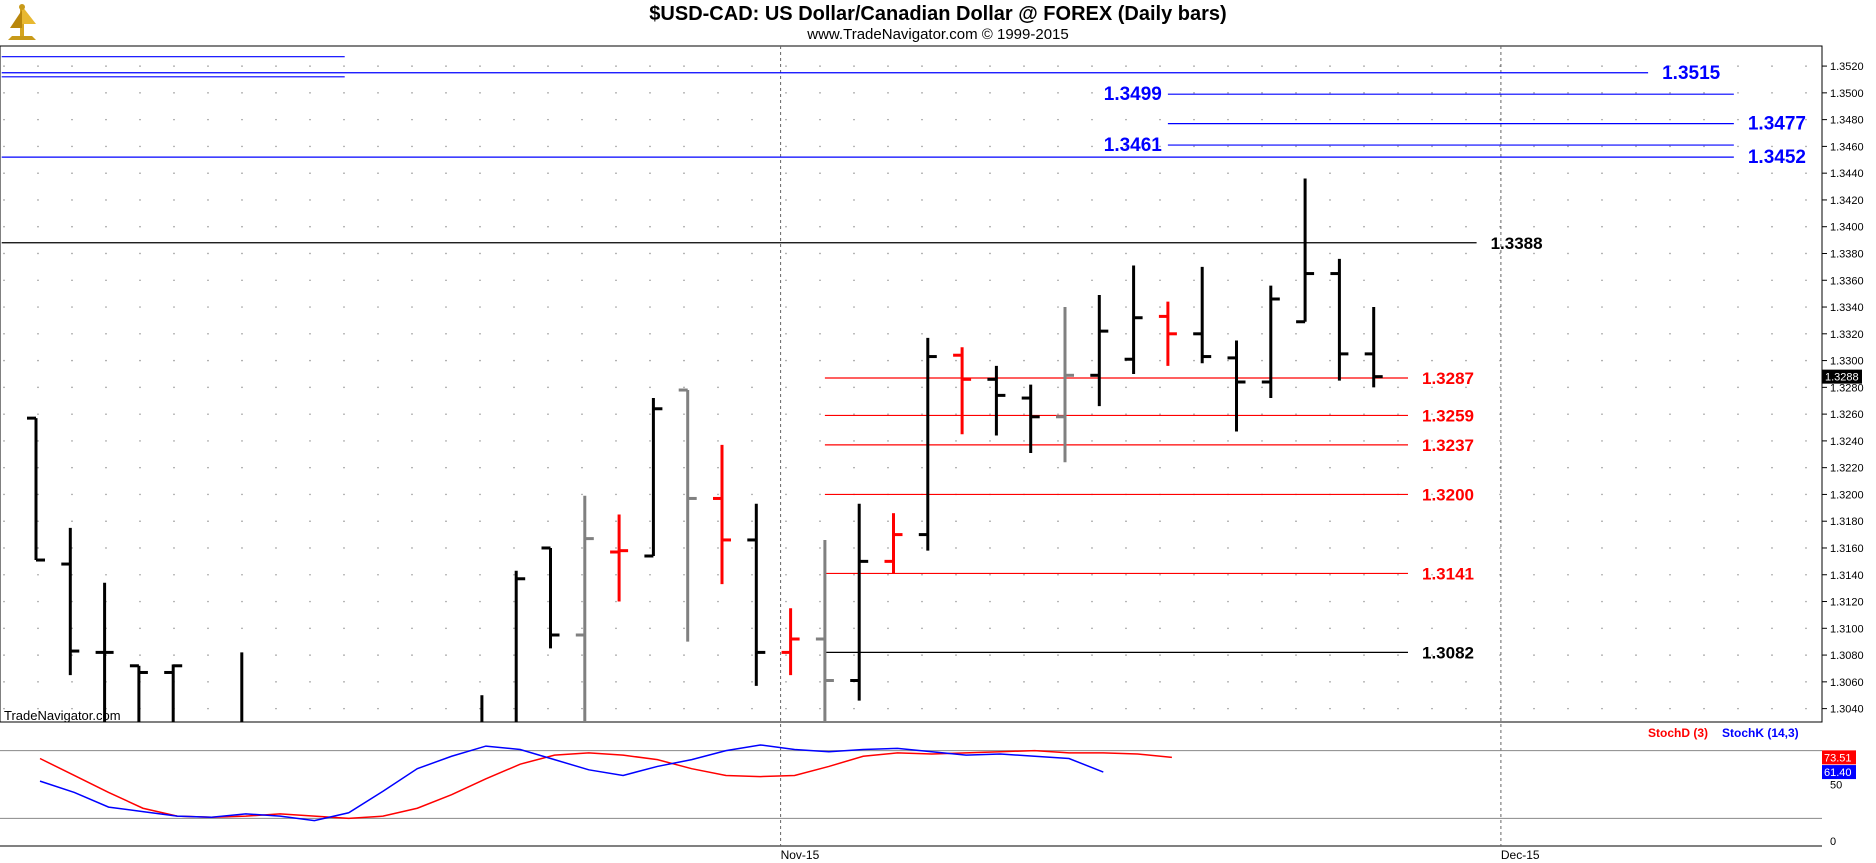 Image resolution: width=1876 pixels, height=863 pixels. I want to click on price-tick-label: 1.3440, so click(1847, 174).